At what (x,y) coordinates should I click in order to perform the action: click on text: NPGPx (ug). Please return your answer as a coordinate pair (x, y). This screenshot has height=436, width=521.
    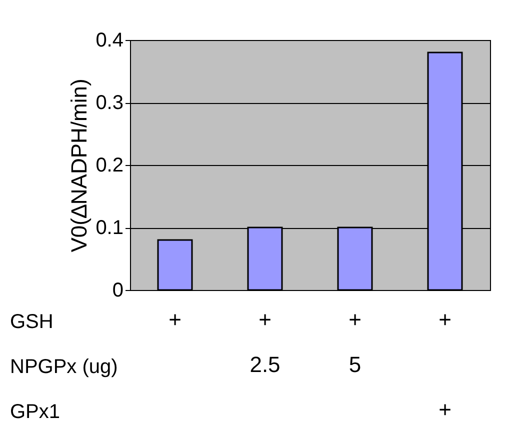
    Looking at the image, I should click on (64, 367).